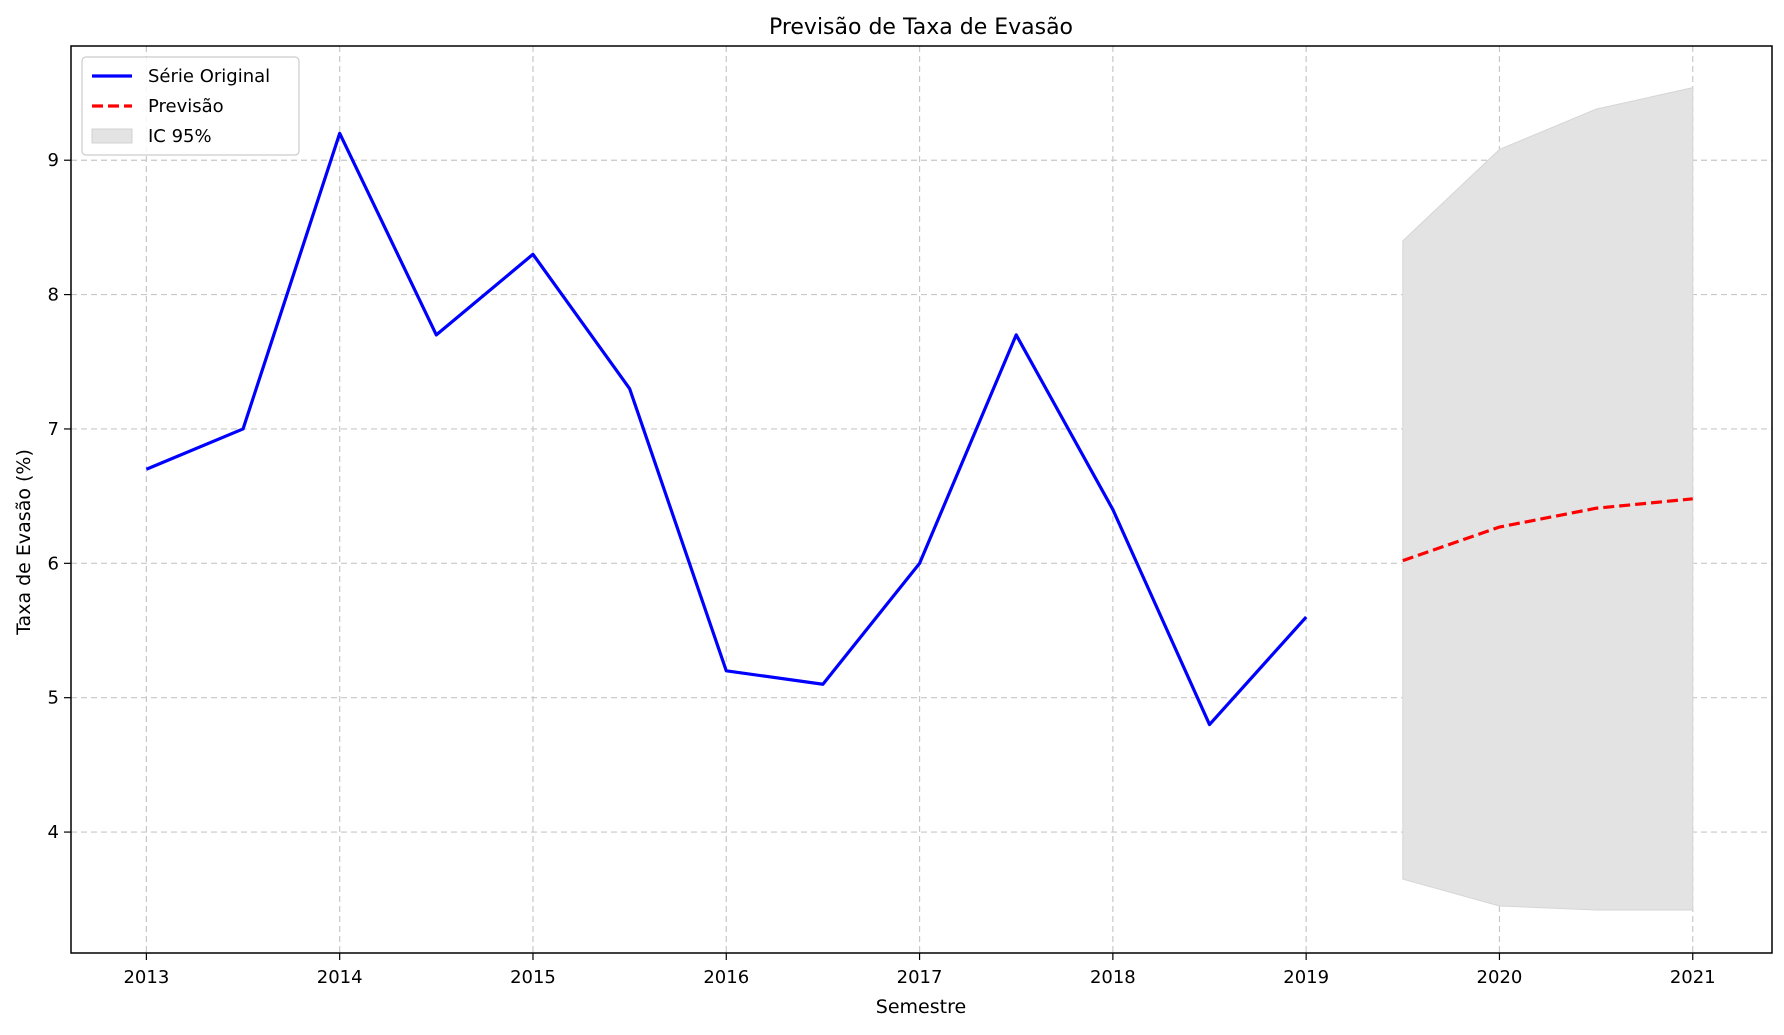  Describe the element at coordinates (53, 698) in the screenshot. I see `y-tick-label: 5` at that location.